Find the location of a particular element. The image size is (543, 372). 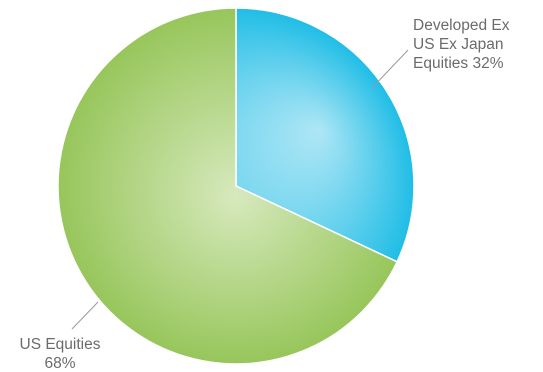

slice-label-us-equities: US Equities 68% is located at coordinates (60, 354).